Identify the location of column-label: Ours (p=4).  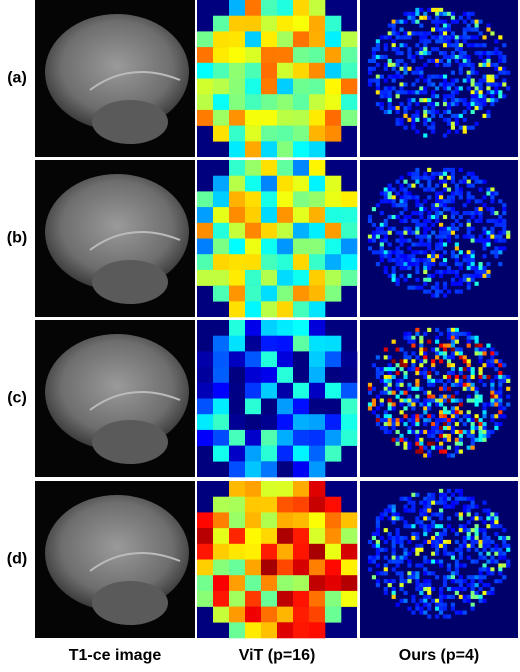
(439, 655).